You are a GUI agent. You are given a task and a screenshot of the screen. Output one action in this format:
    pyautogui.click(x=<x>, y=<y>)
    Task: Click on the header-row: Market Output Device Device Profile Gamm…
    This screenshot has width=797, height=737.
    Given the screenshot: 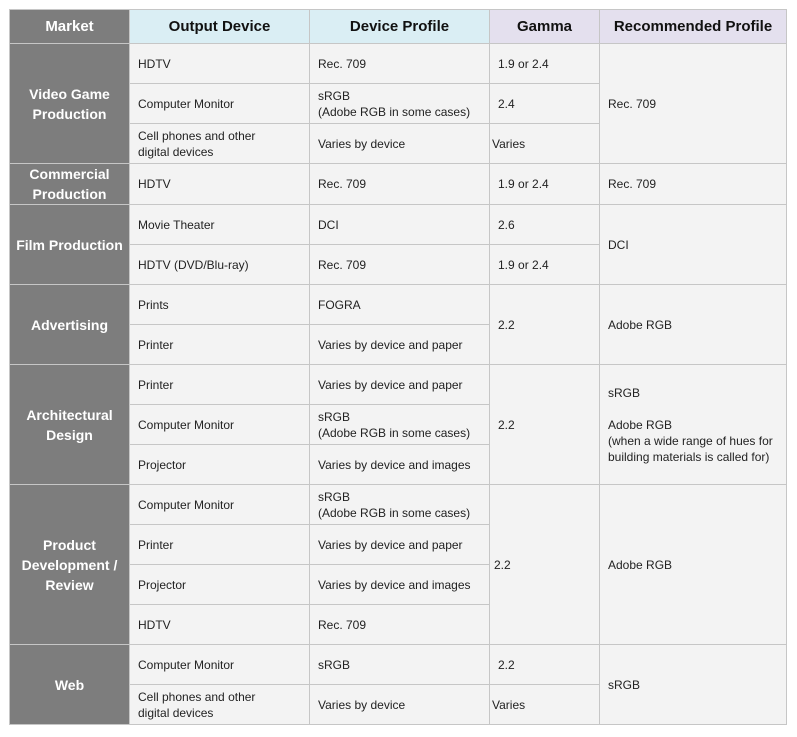 What is the action you would take?
    pyautogui.click(x=398, y=26)
    